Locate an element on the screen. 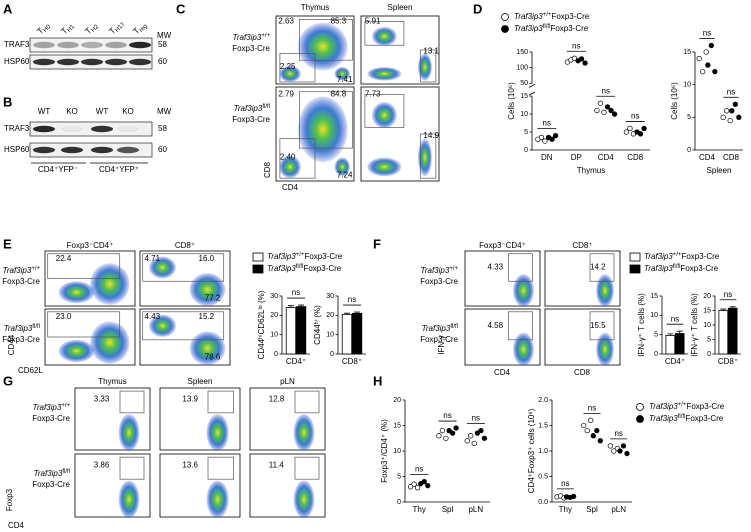 This screenshot has width=751, height=532. x-tick-label: CD8⁺ is located at coordinates (728, 361).